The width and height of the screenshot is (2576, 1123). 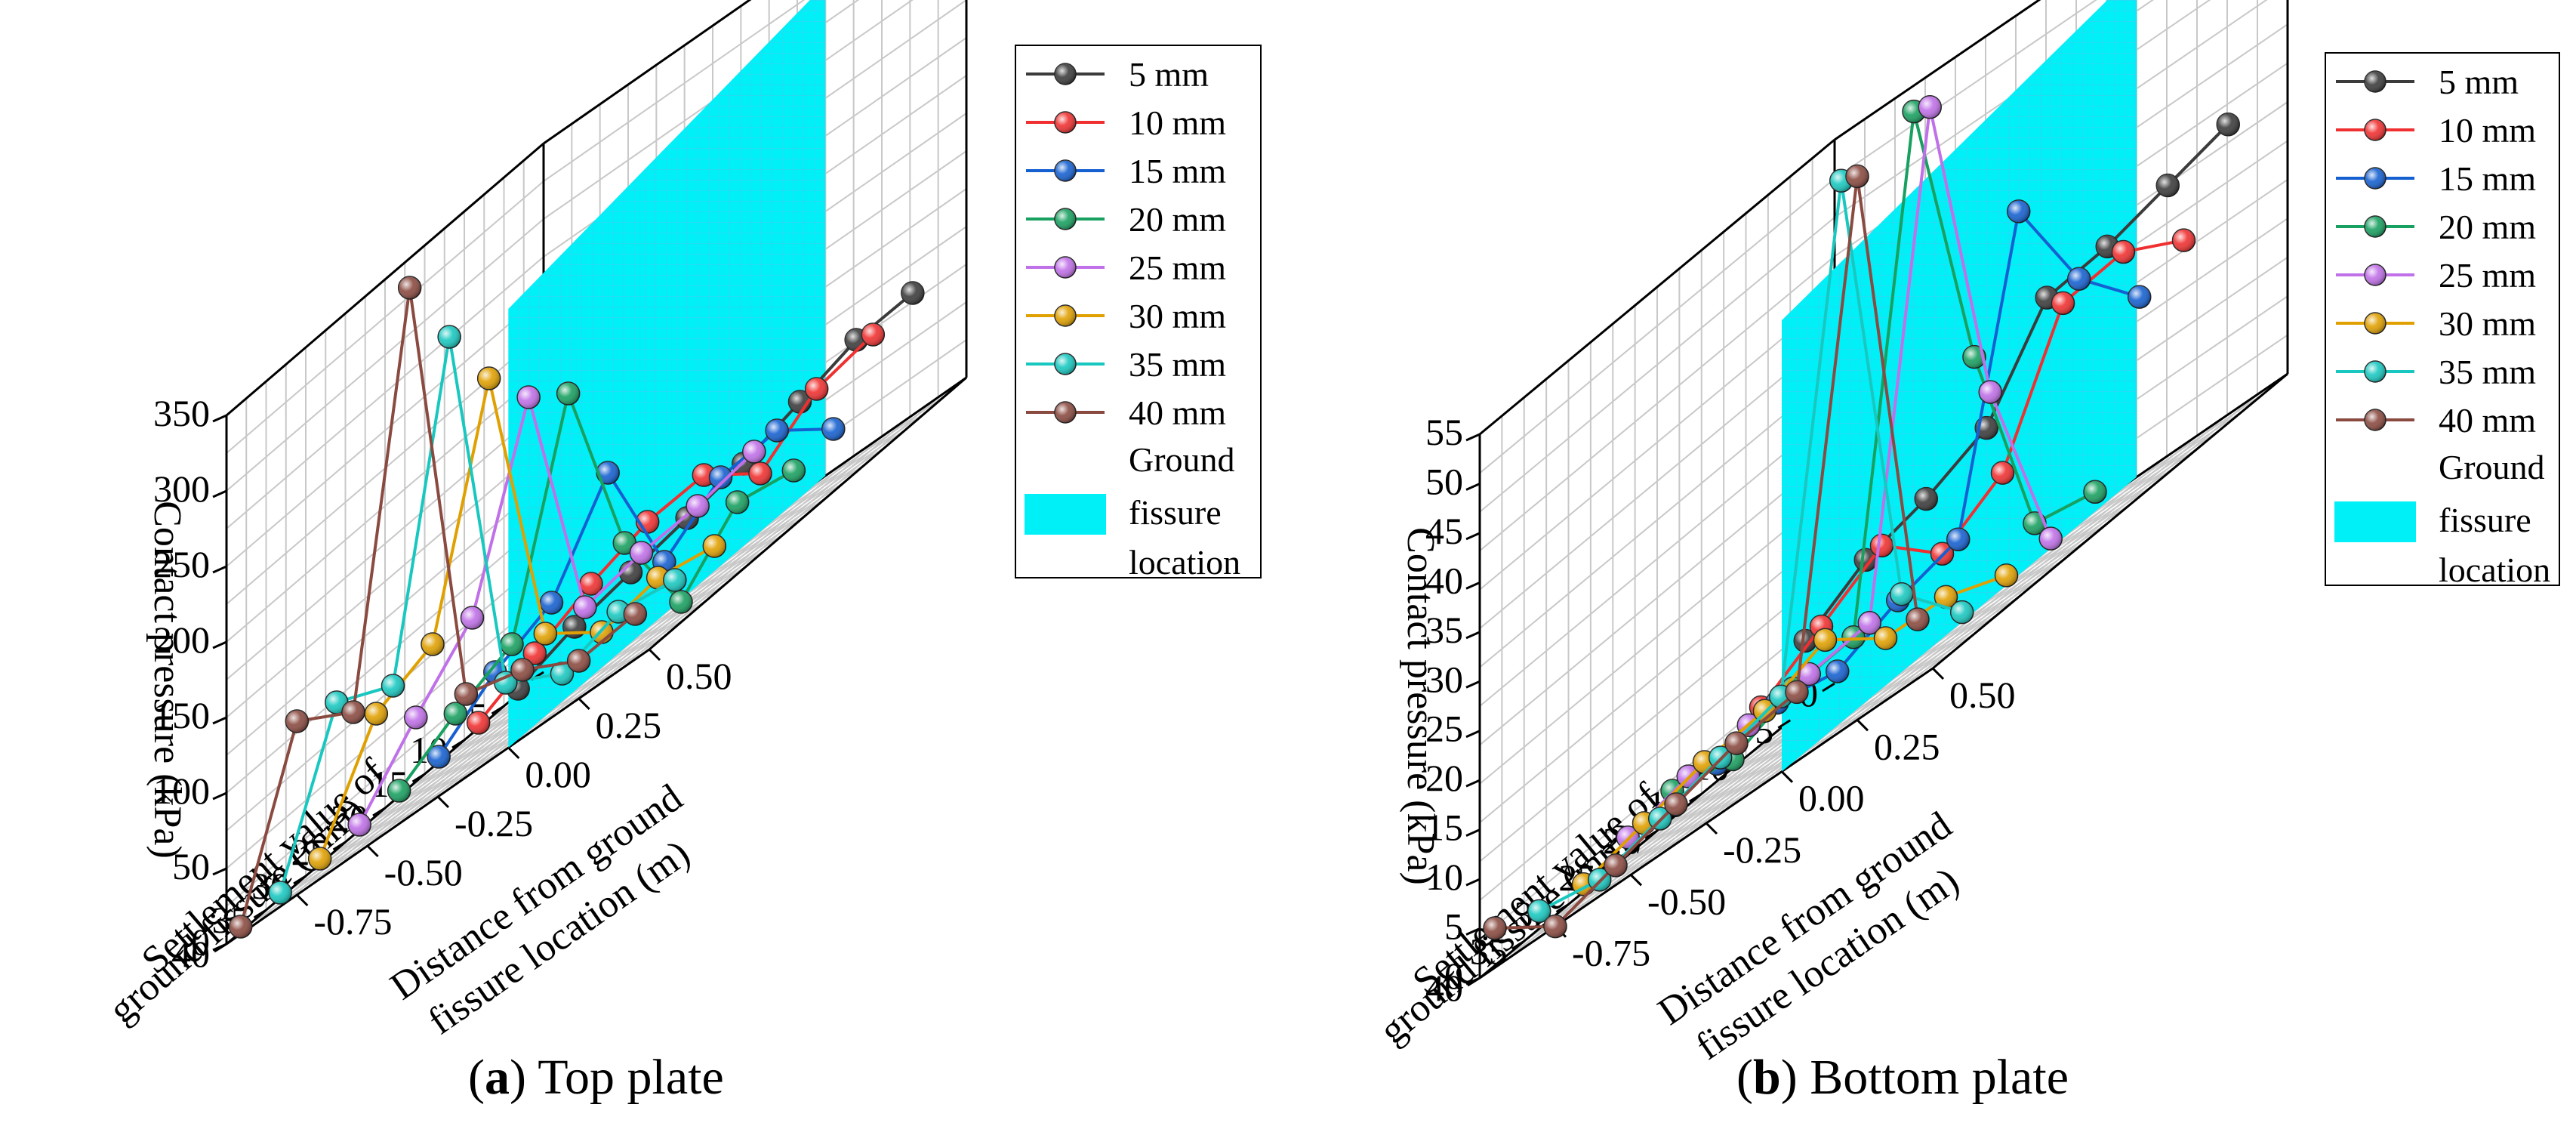 I want to click on legend-label: 10 mm, so click(x=2487, y=130).